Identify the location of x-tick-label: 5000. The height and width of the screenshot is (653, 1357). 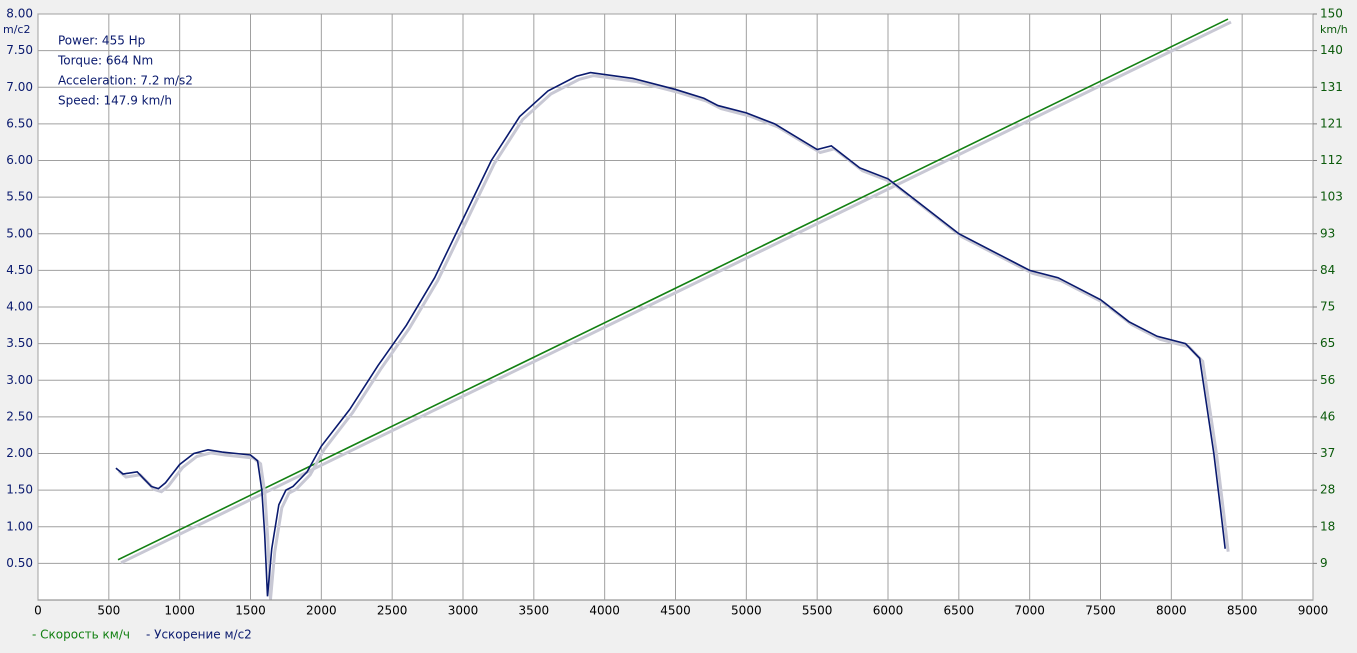
(746, 611).